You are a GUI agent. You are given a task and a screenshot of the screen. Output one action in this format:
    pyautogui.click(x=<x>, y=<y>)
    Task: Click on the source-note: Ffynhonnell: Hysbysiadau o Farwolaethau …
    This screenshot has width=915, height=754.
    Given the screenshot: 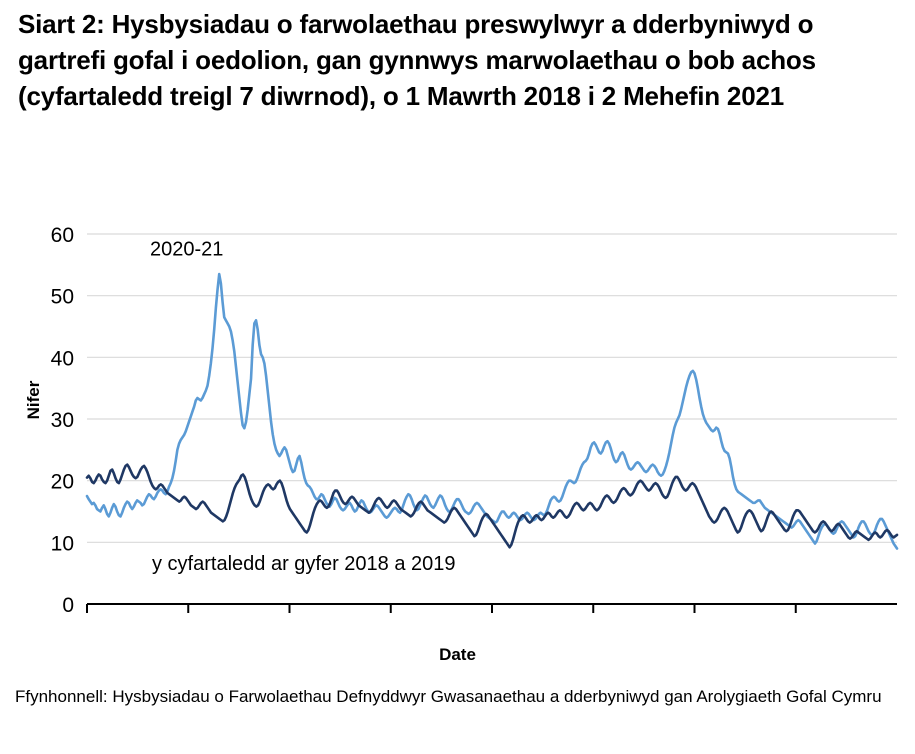 What is the action you would take?
    pyautogui.click(x=448, y=696)
    